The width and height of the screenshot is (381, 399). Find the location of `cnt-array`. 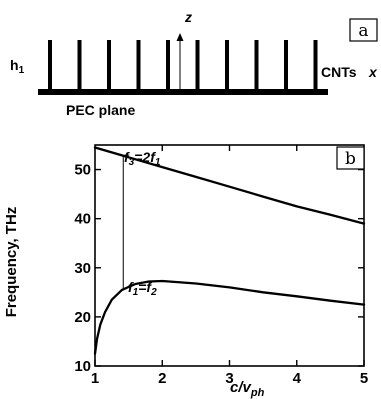

cnt-array is located at coordinates (183, 65).